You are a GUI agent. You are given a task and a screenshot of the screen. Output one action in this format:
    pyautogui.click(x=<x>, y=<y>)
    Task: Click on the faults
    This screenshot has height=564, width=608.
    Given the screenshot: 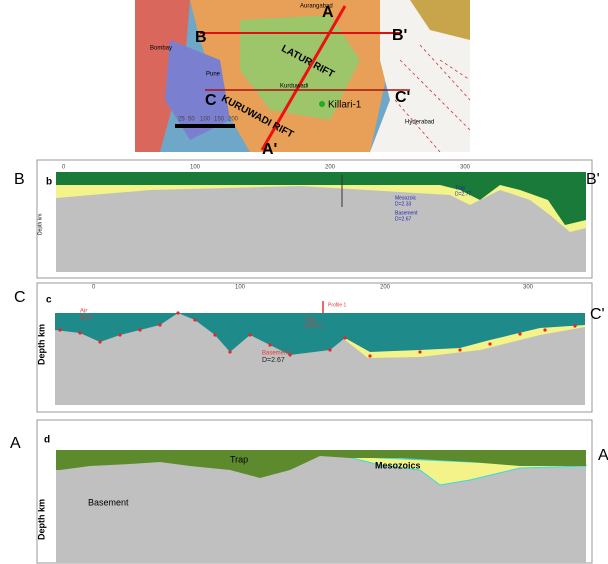 What is the action you would take?
    pyautogui.click(x=432, y=98)
    